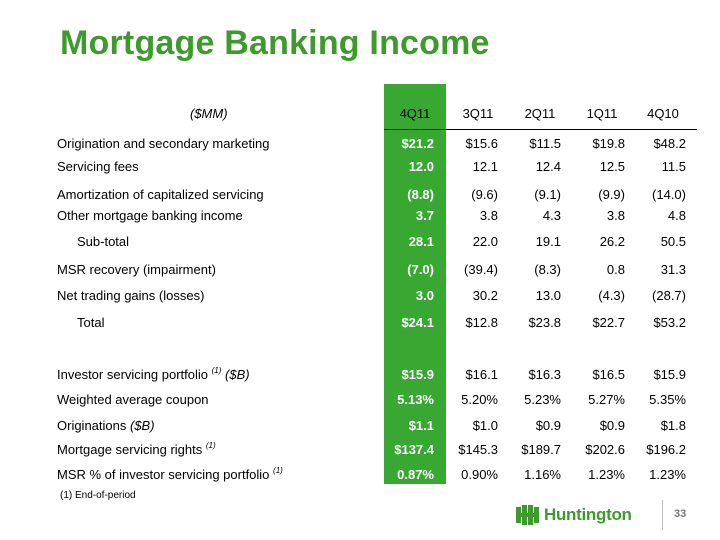  Describe the element at coordinates (98, 495) in the screenshot. I see `footnote: (1) End-of-period` at that location.